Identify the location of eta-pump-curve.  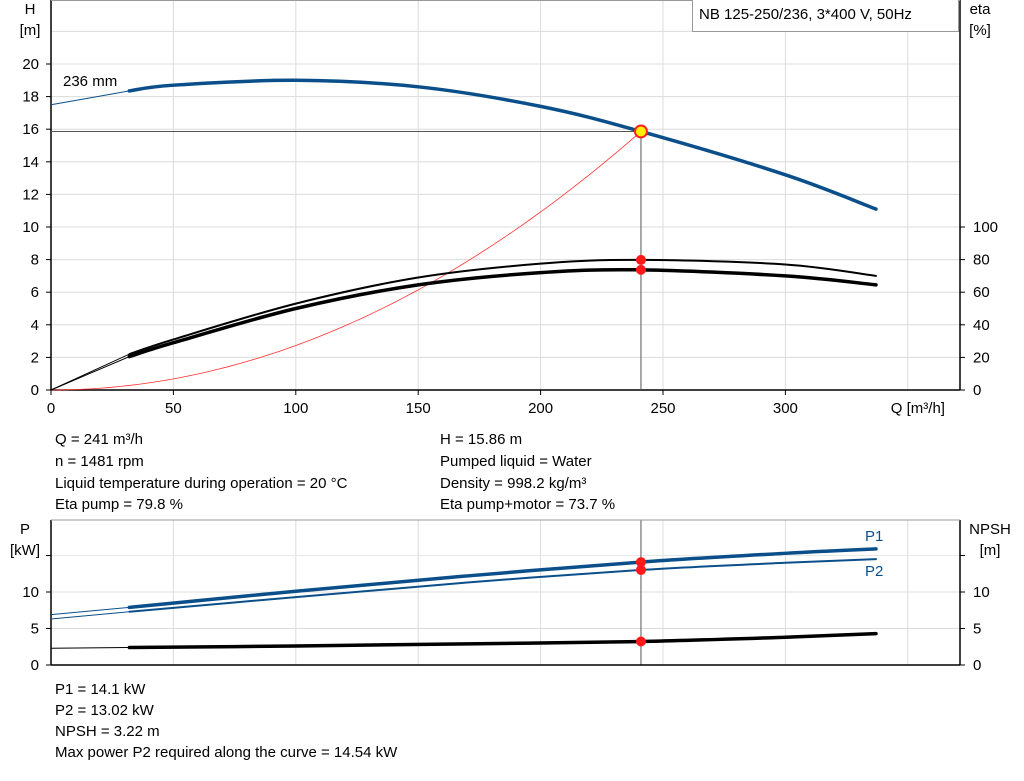
(502, 307).